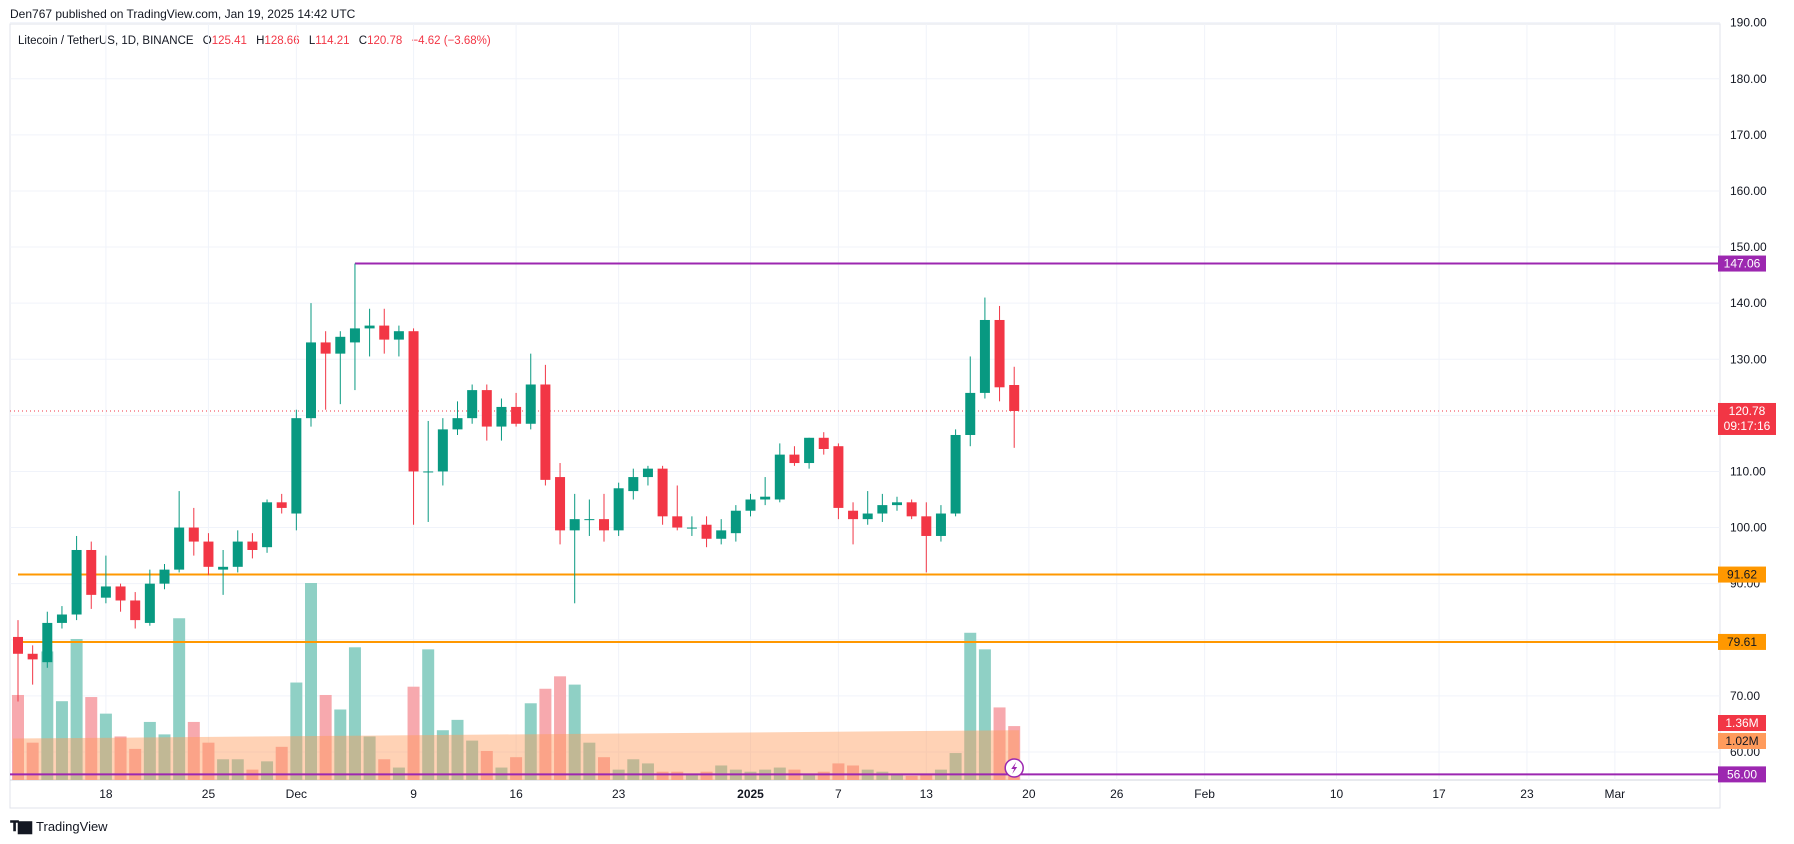 This screenshot has height=844, width=1794. Describe the element at coordinates (1748, 135) in the screenshot. I see `price-tick-label: 170.00` at that location.